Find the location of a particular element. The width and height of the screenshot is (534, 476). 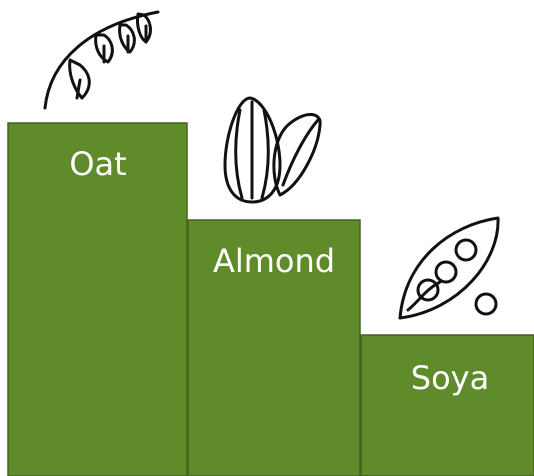

oat-label: Oat is located at coordinates (97, 164).